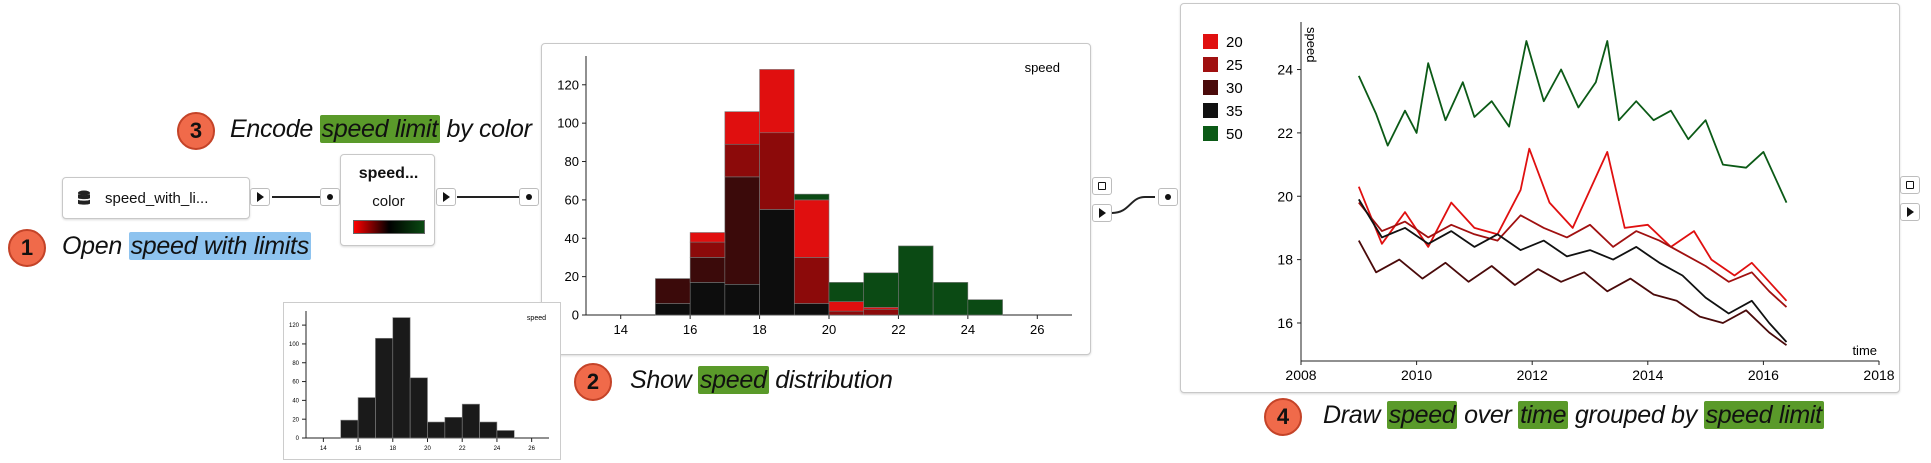  I want to click on x-tick-label: 2018, so click(1878, 375).